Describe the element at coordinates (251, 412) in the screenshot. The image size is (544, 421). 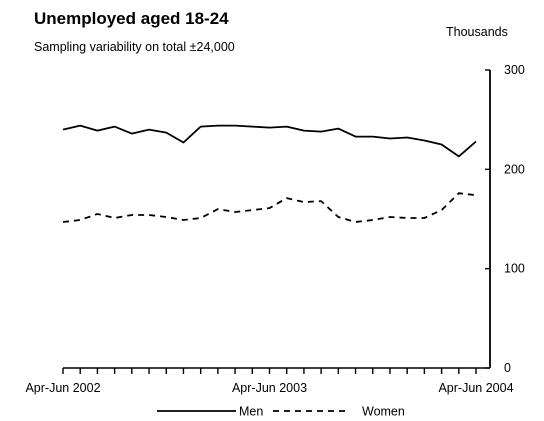
I see `legend-label-men: Men` at that location.